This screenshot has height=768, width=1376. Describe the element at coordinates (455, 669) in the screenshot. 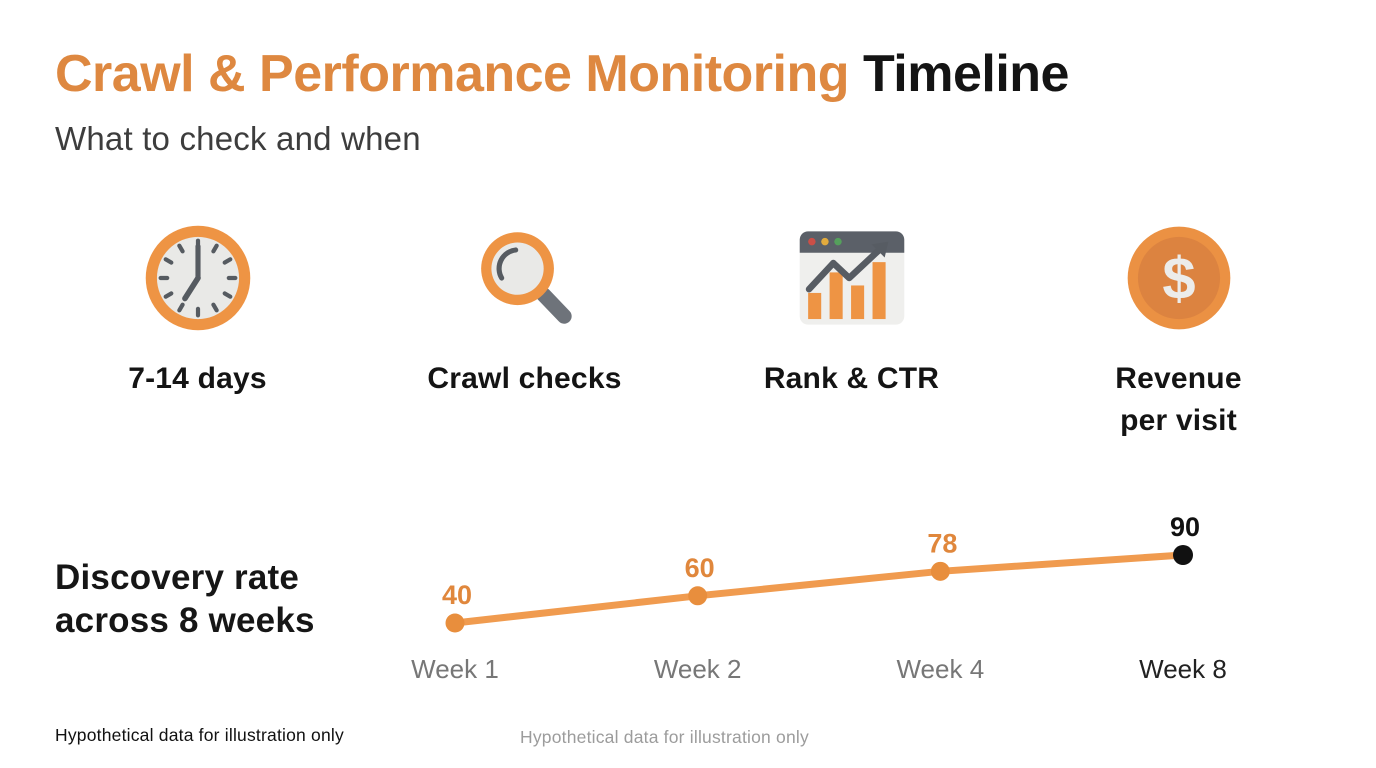

I see `chart-tick-label: Week 1` at that location.